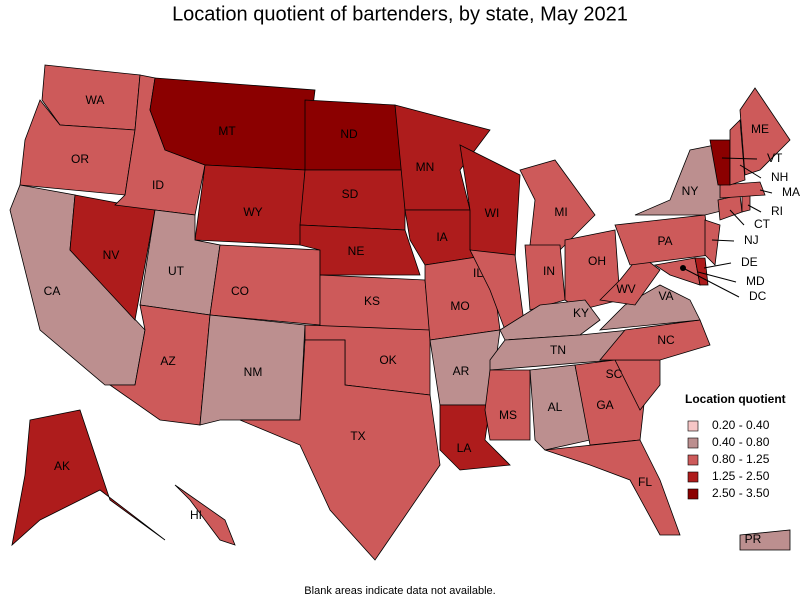 Image resolution: width=800 pixels, height=600 pixels. Describe the element at coordinates (751, 240) in the screenshot. I see `state-label: NJ` at that location.